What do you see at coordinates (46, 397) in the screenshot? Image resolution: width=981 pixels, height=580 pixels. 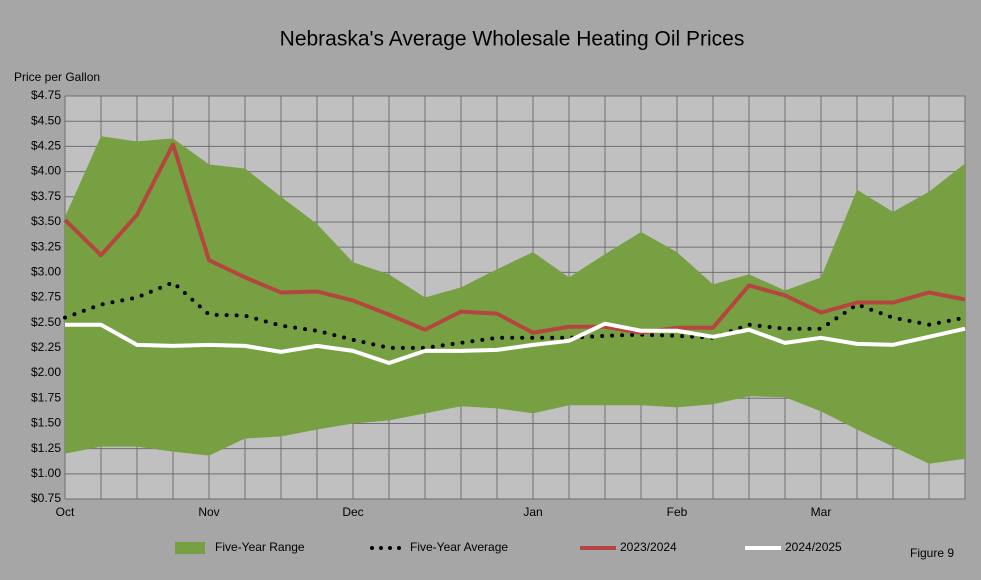 I see `y-tick-label: $1.75` at bounding box center [46, 397].